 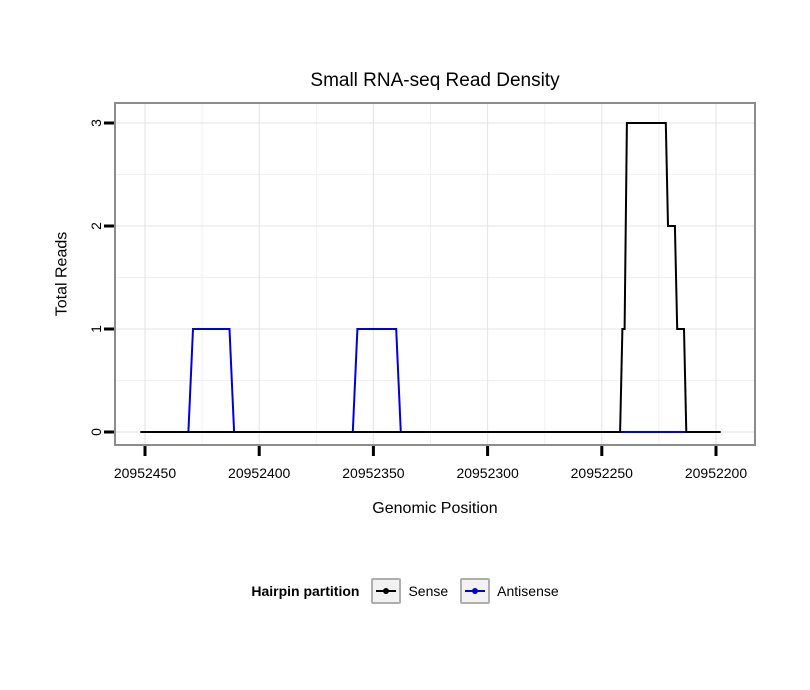 I want to click on x-tick-label: 20952350, so click(x=373, y=473).